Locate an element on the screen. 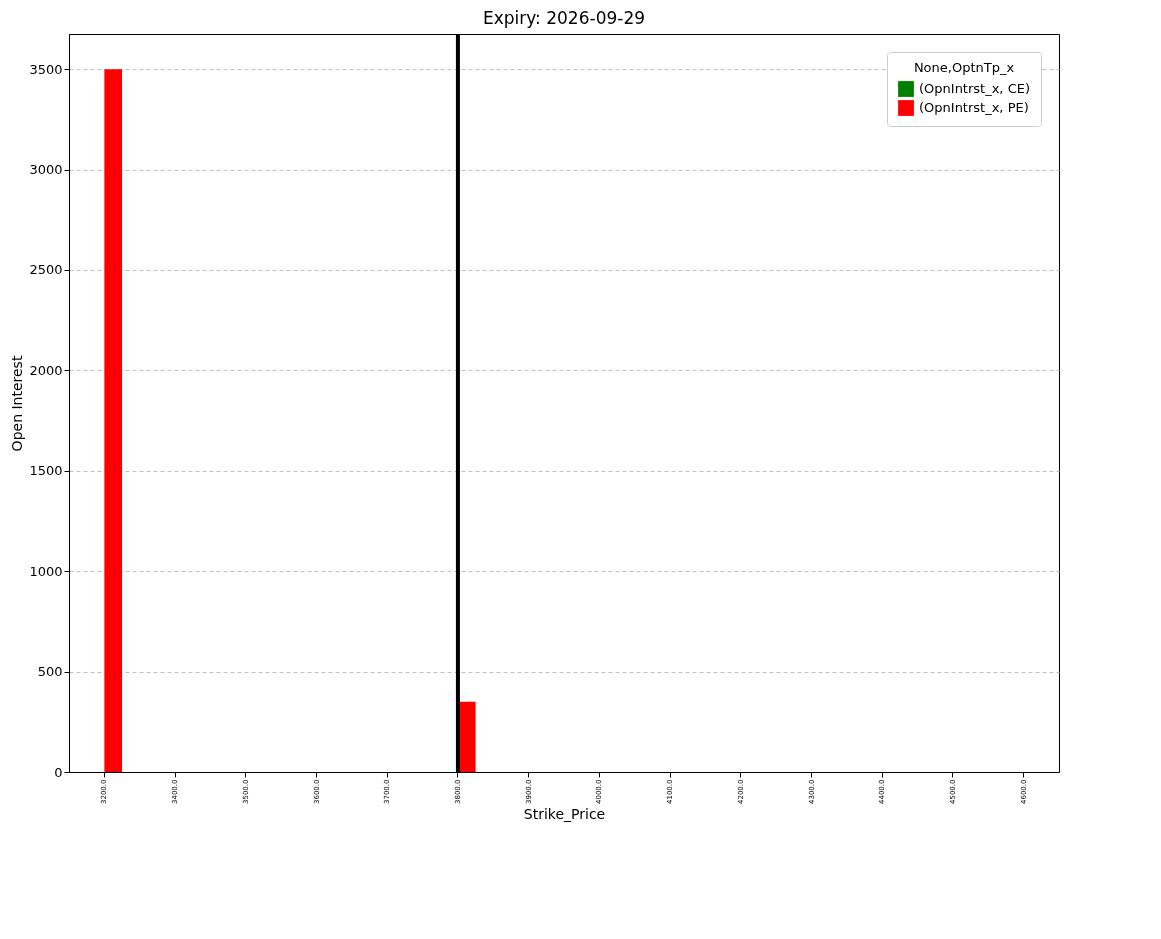 Image resolution: width=1161 pixels, height=939 pixels. y-tick-label: 3000 is located at coordinates (46, 170).